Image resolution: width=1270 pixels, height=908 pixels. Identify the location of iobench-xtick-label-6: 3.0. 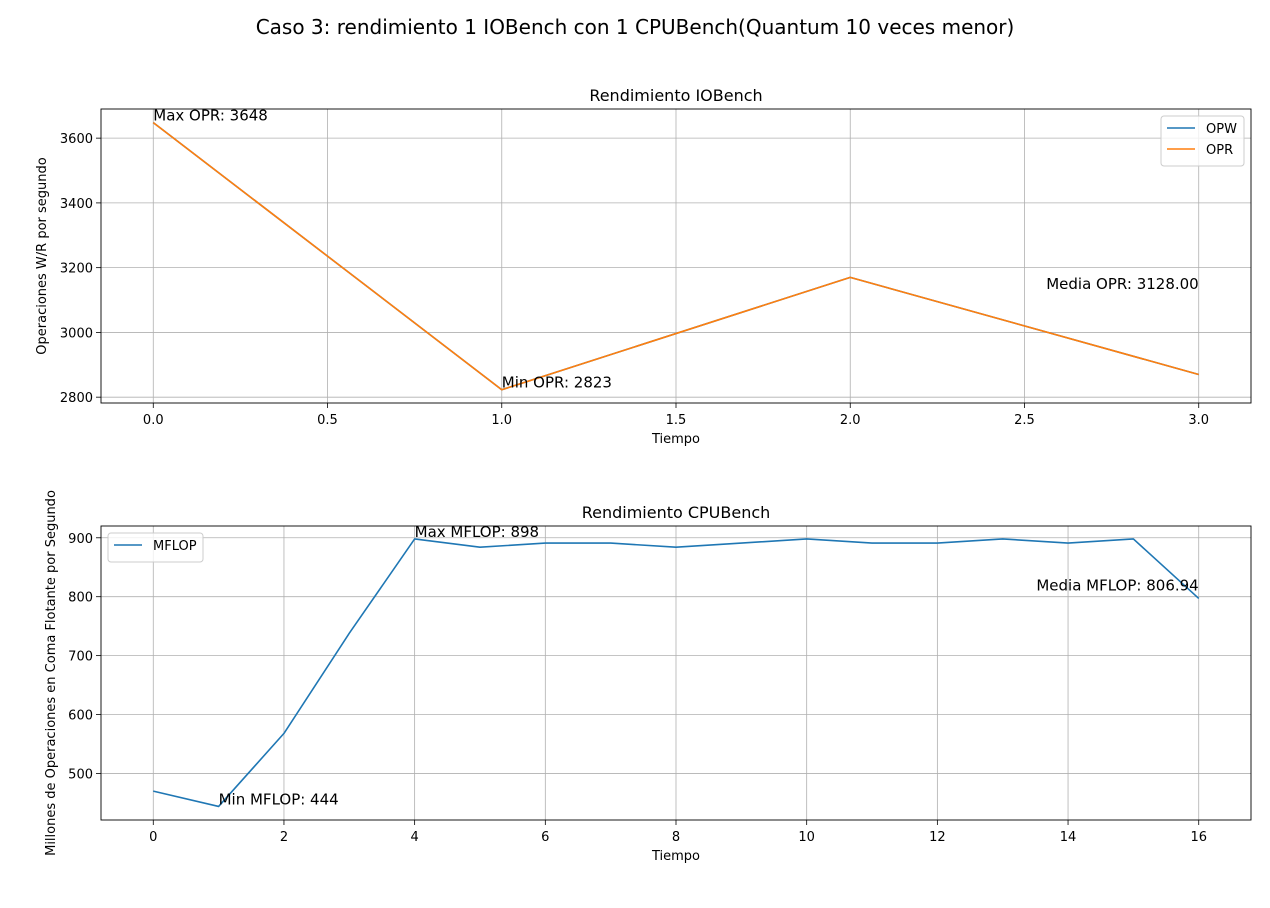
(1198, 420).